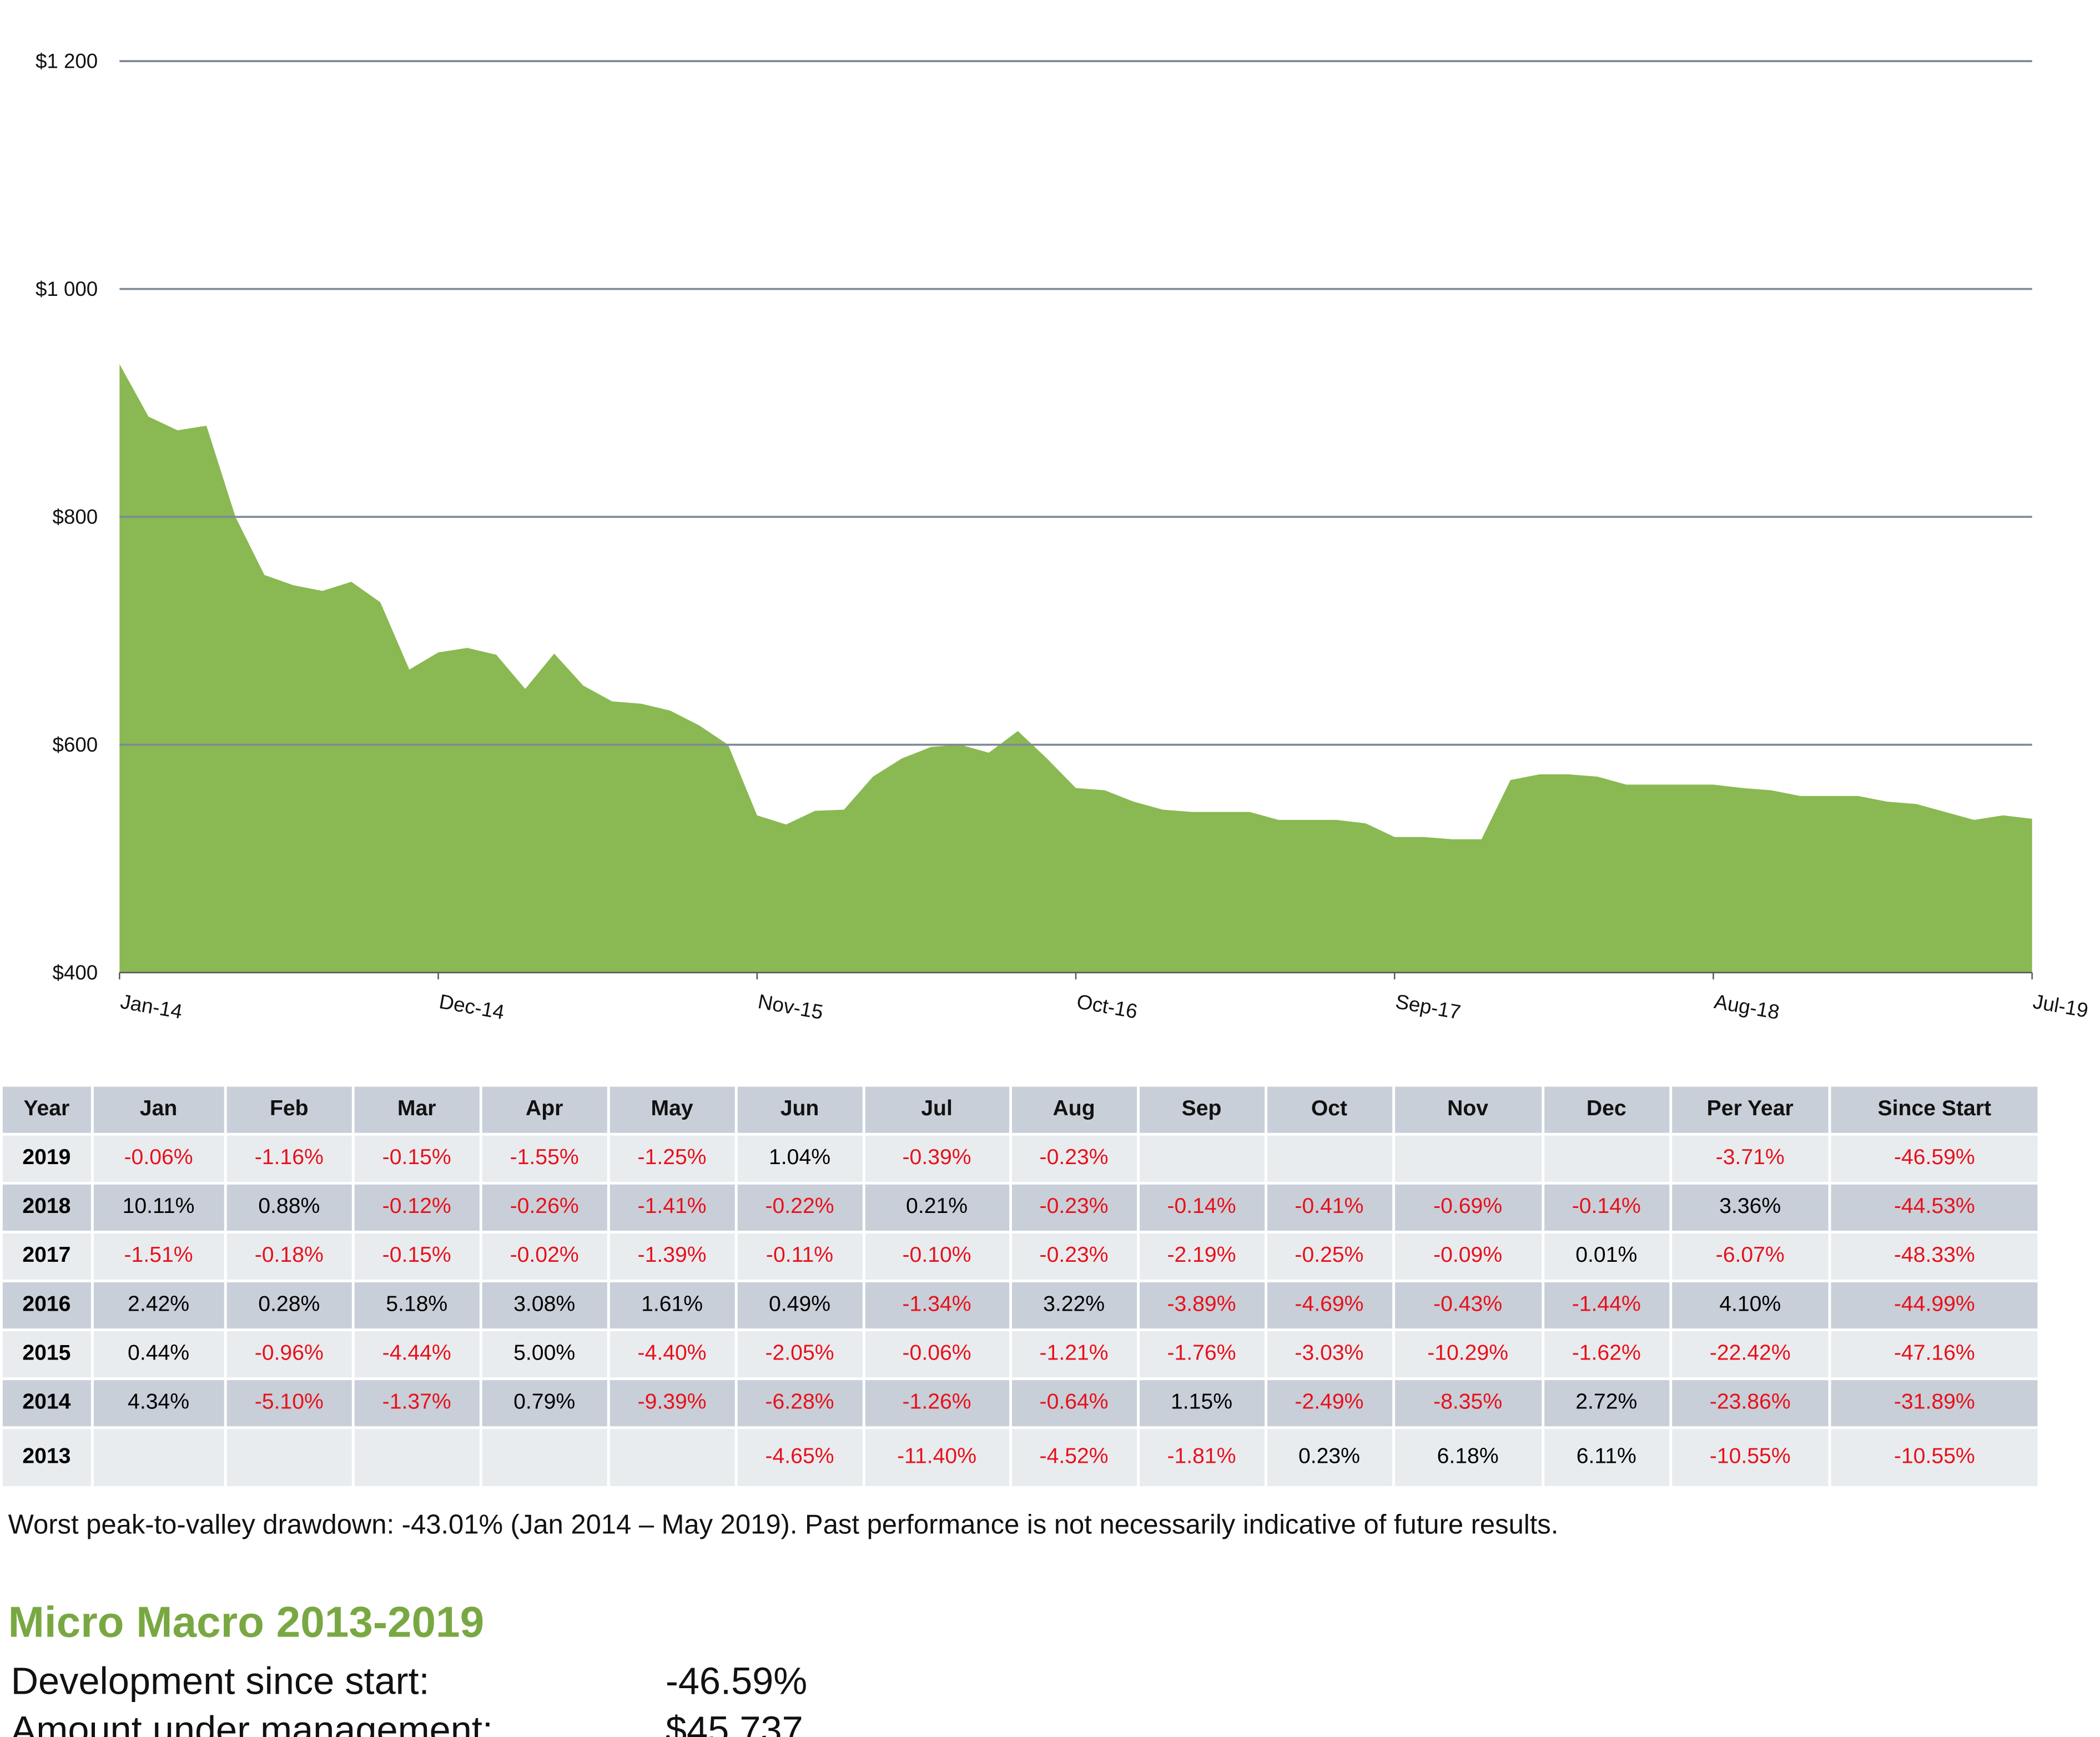 Image resolution: width=2100 pixels, height=1737 pixels. I want to click on value-cell: -0.02%, so click(544, 1257).